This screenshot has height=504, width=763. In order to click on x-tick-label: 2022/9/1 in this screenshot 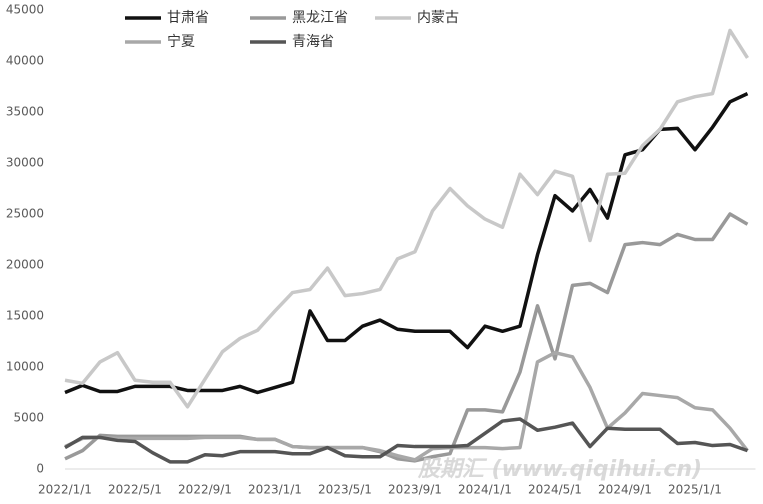, I will do `click(205, 490)`.